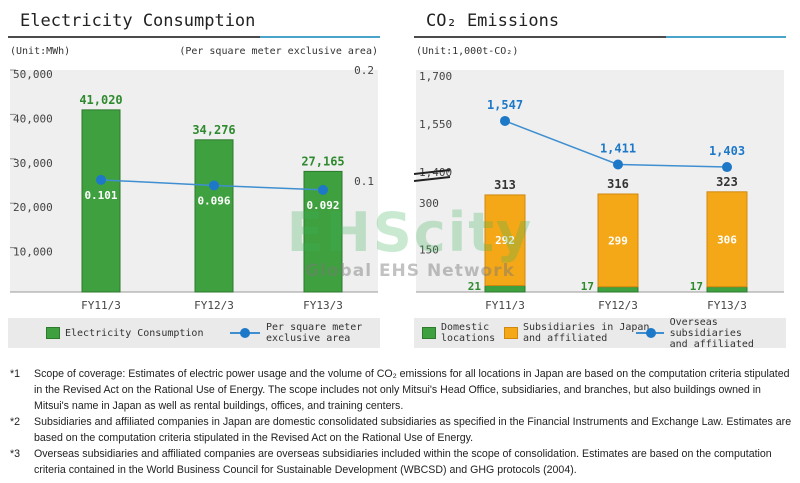 The width and height of the screenshot is (800, 483). Describe the element at coordinates (278, 51) in the screenshot. I see `electricity-unit-right: (Per square meter exclusive area)` at that location.